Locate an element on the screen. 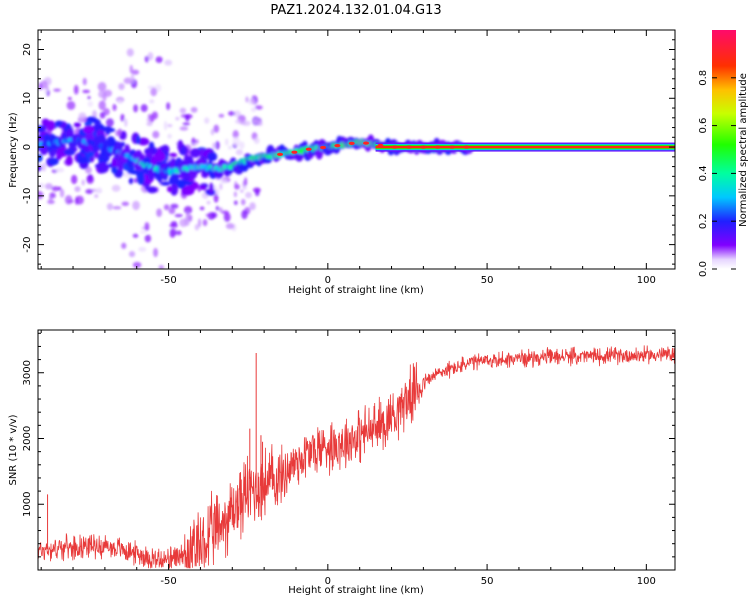 The image size is (750, 600). x-tick-label: 0 is located at coordinates (328, 581).